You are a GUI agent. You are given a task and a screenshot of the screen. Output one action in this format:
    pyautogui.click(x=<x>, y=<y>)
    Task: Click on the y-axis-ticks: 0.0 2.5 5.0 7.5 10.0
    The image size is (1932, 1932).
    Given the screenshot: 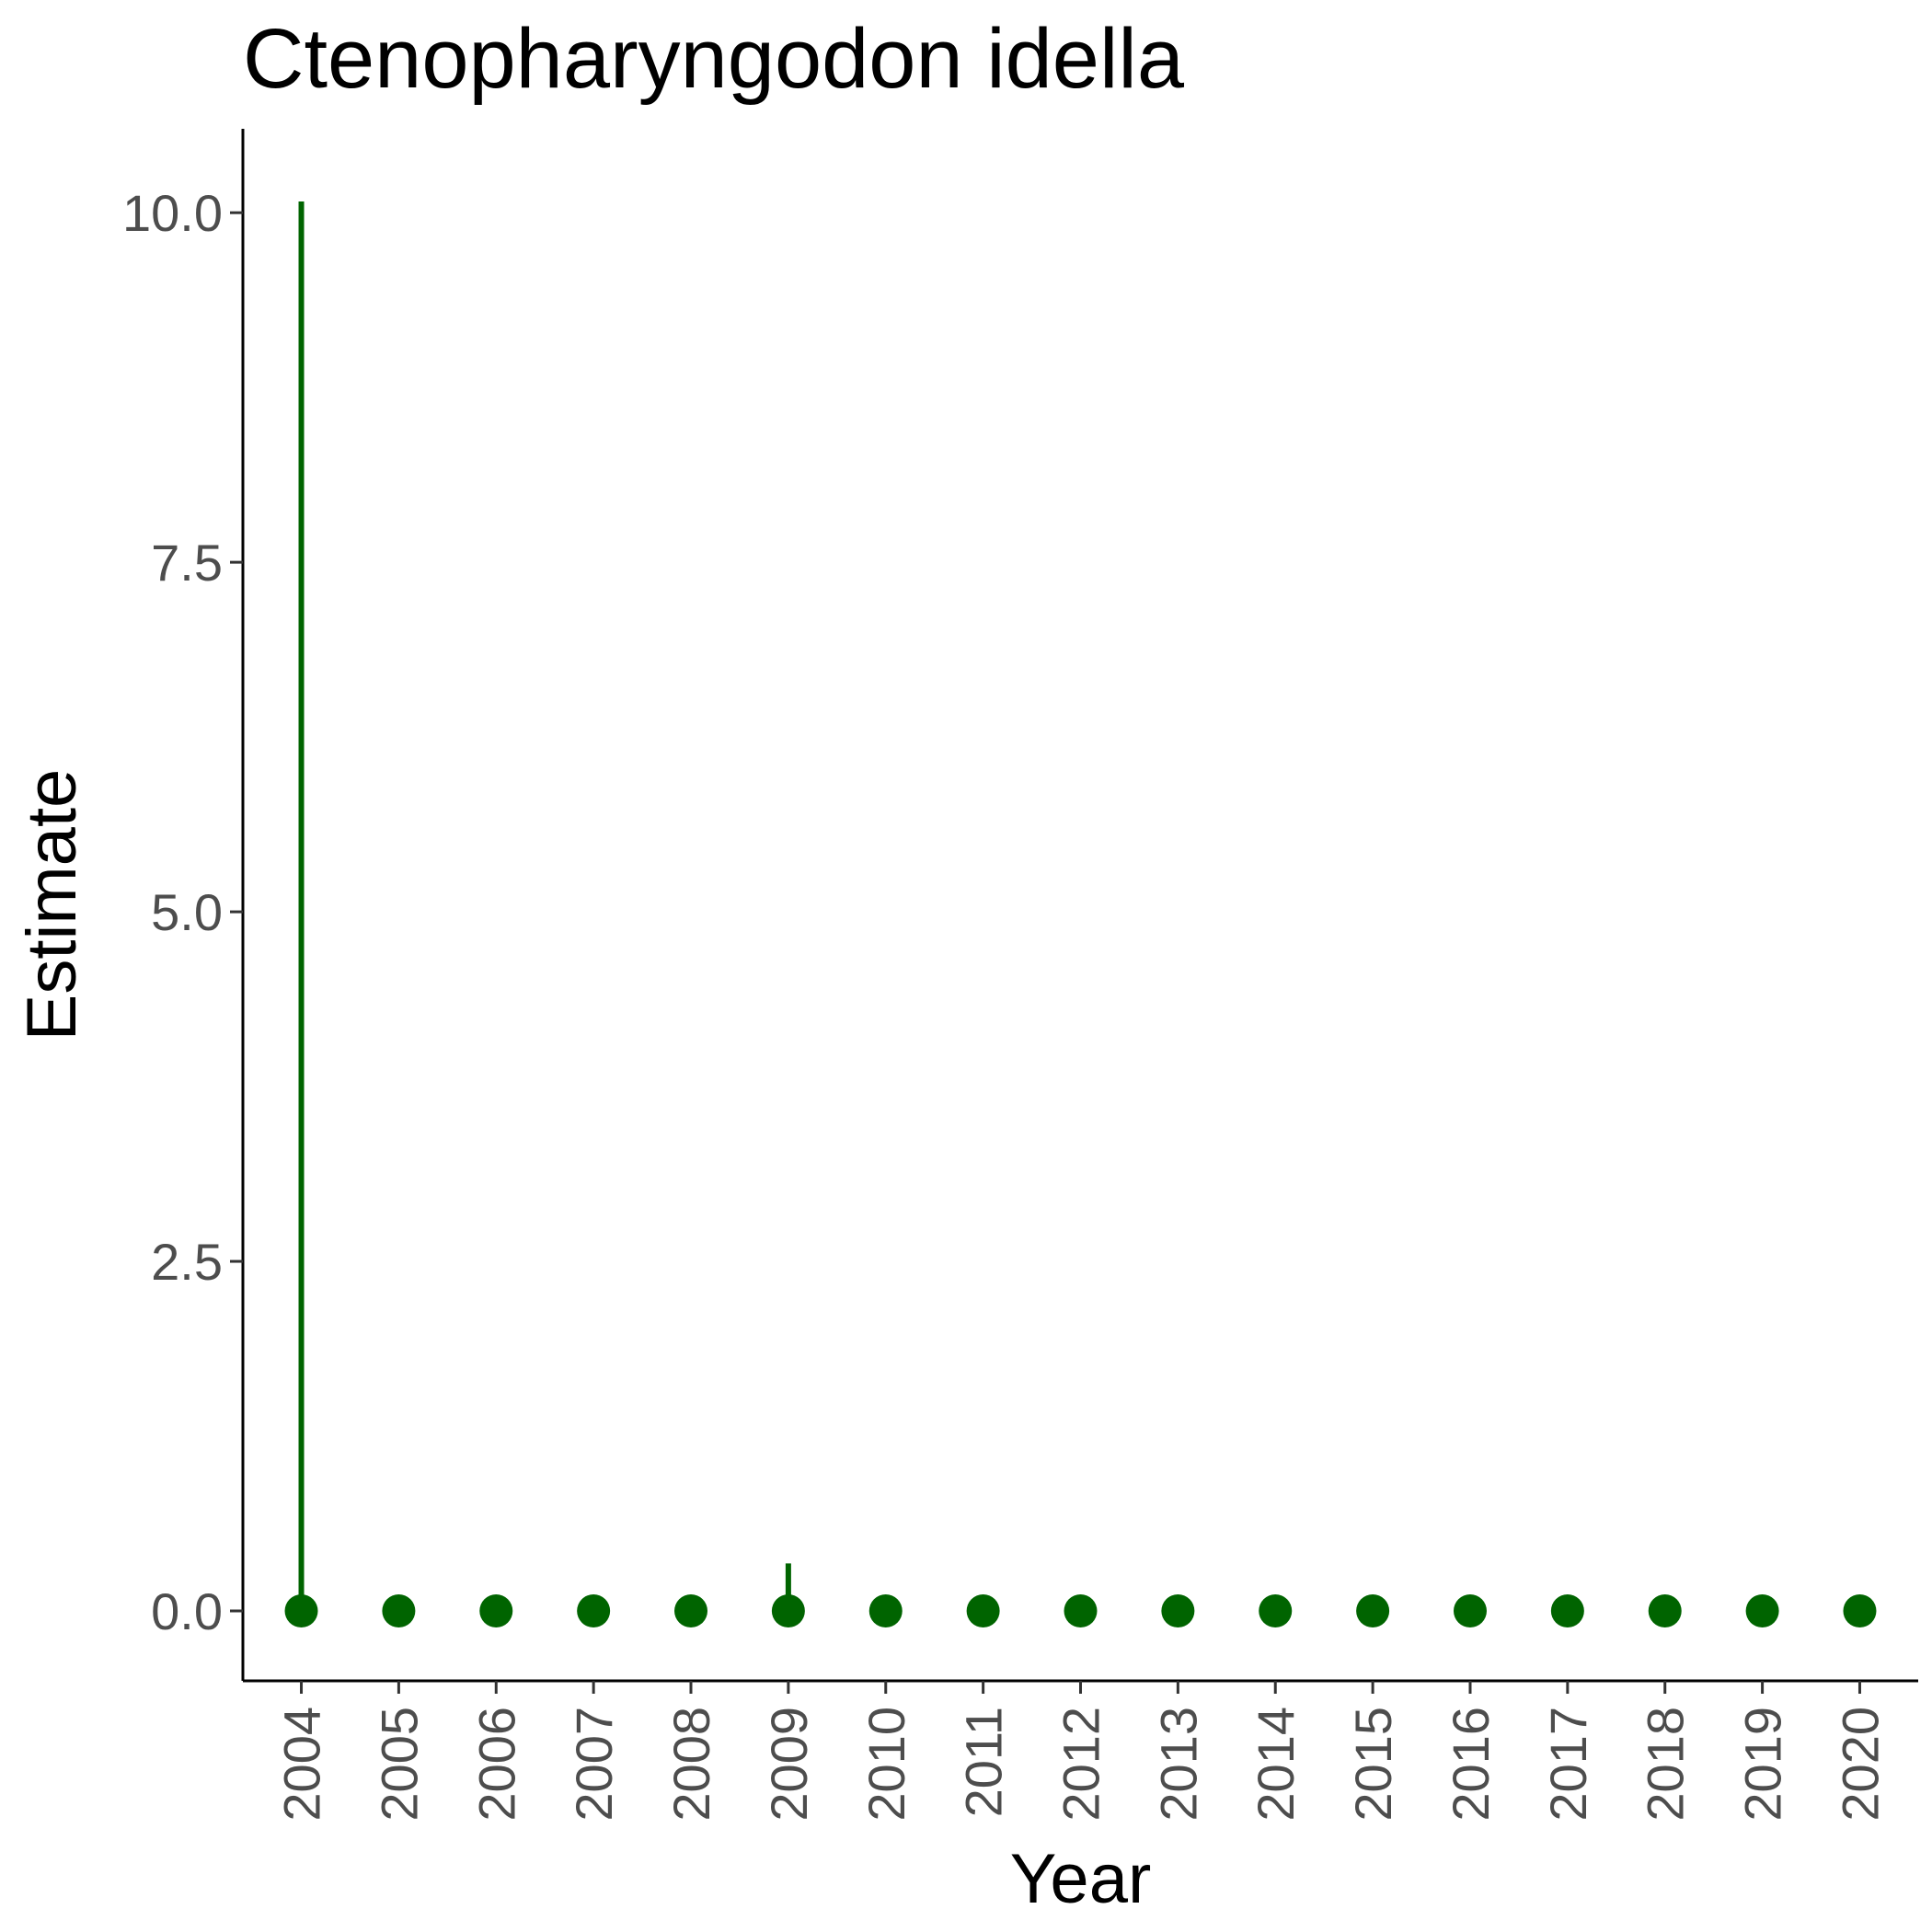 What is the action you would take?
    pyautogui.click(x=182, y=912)
    